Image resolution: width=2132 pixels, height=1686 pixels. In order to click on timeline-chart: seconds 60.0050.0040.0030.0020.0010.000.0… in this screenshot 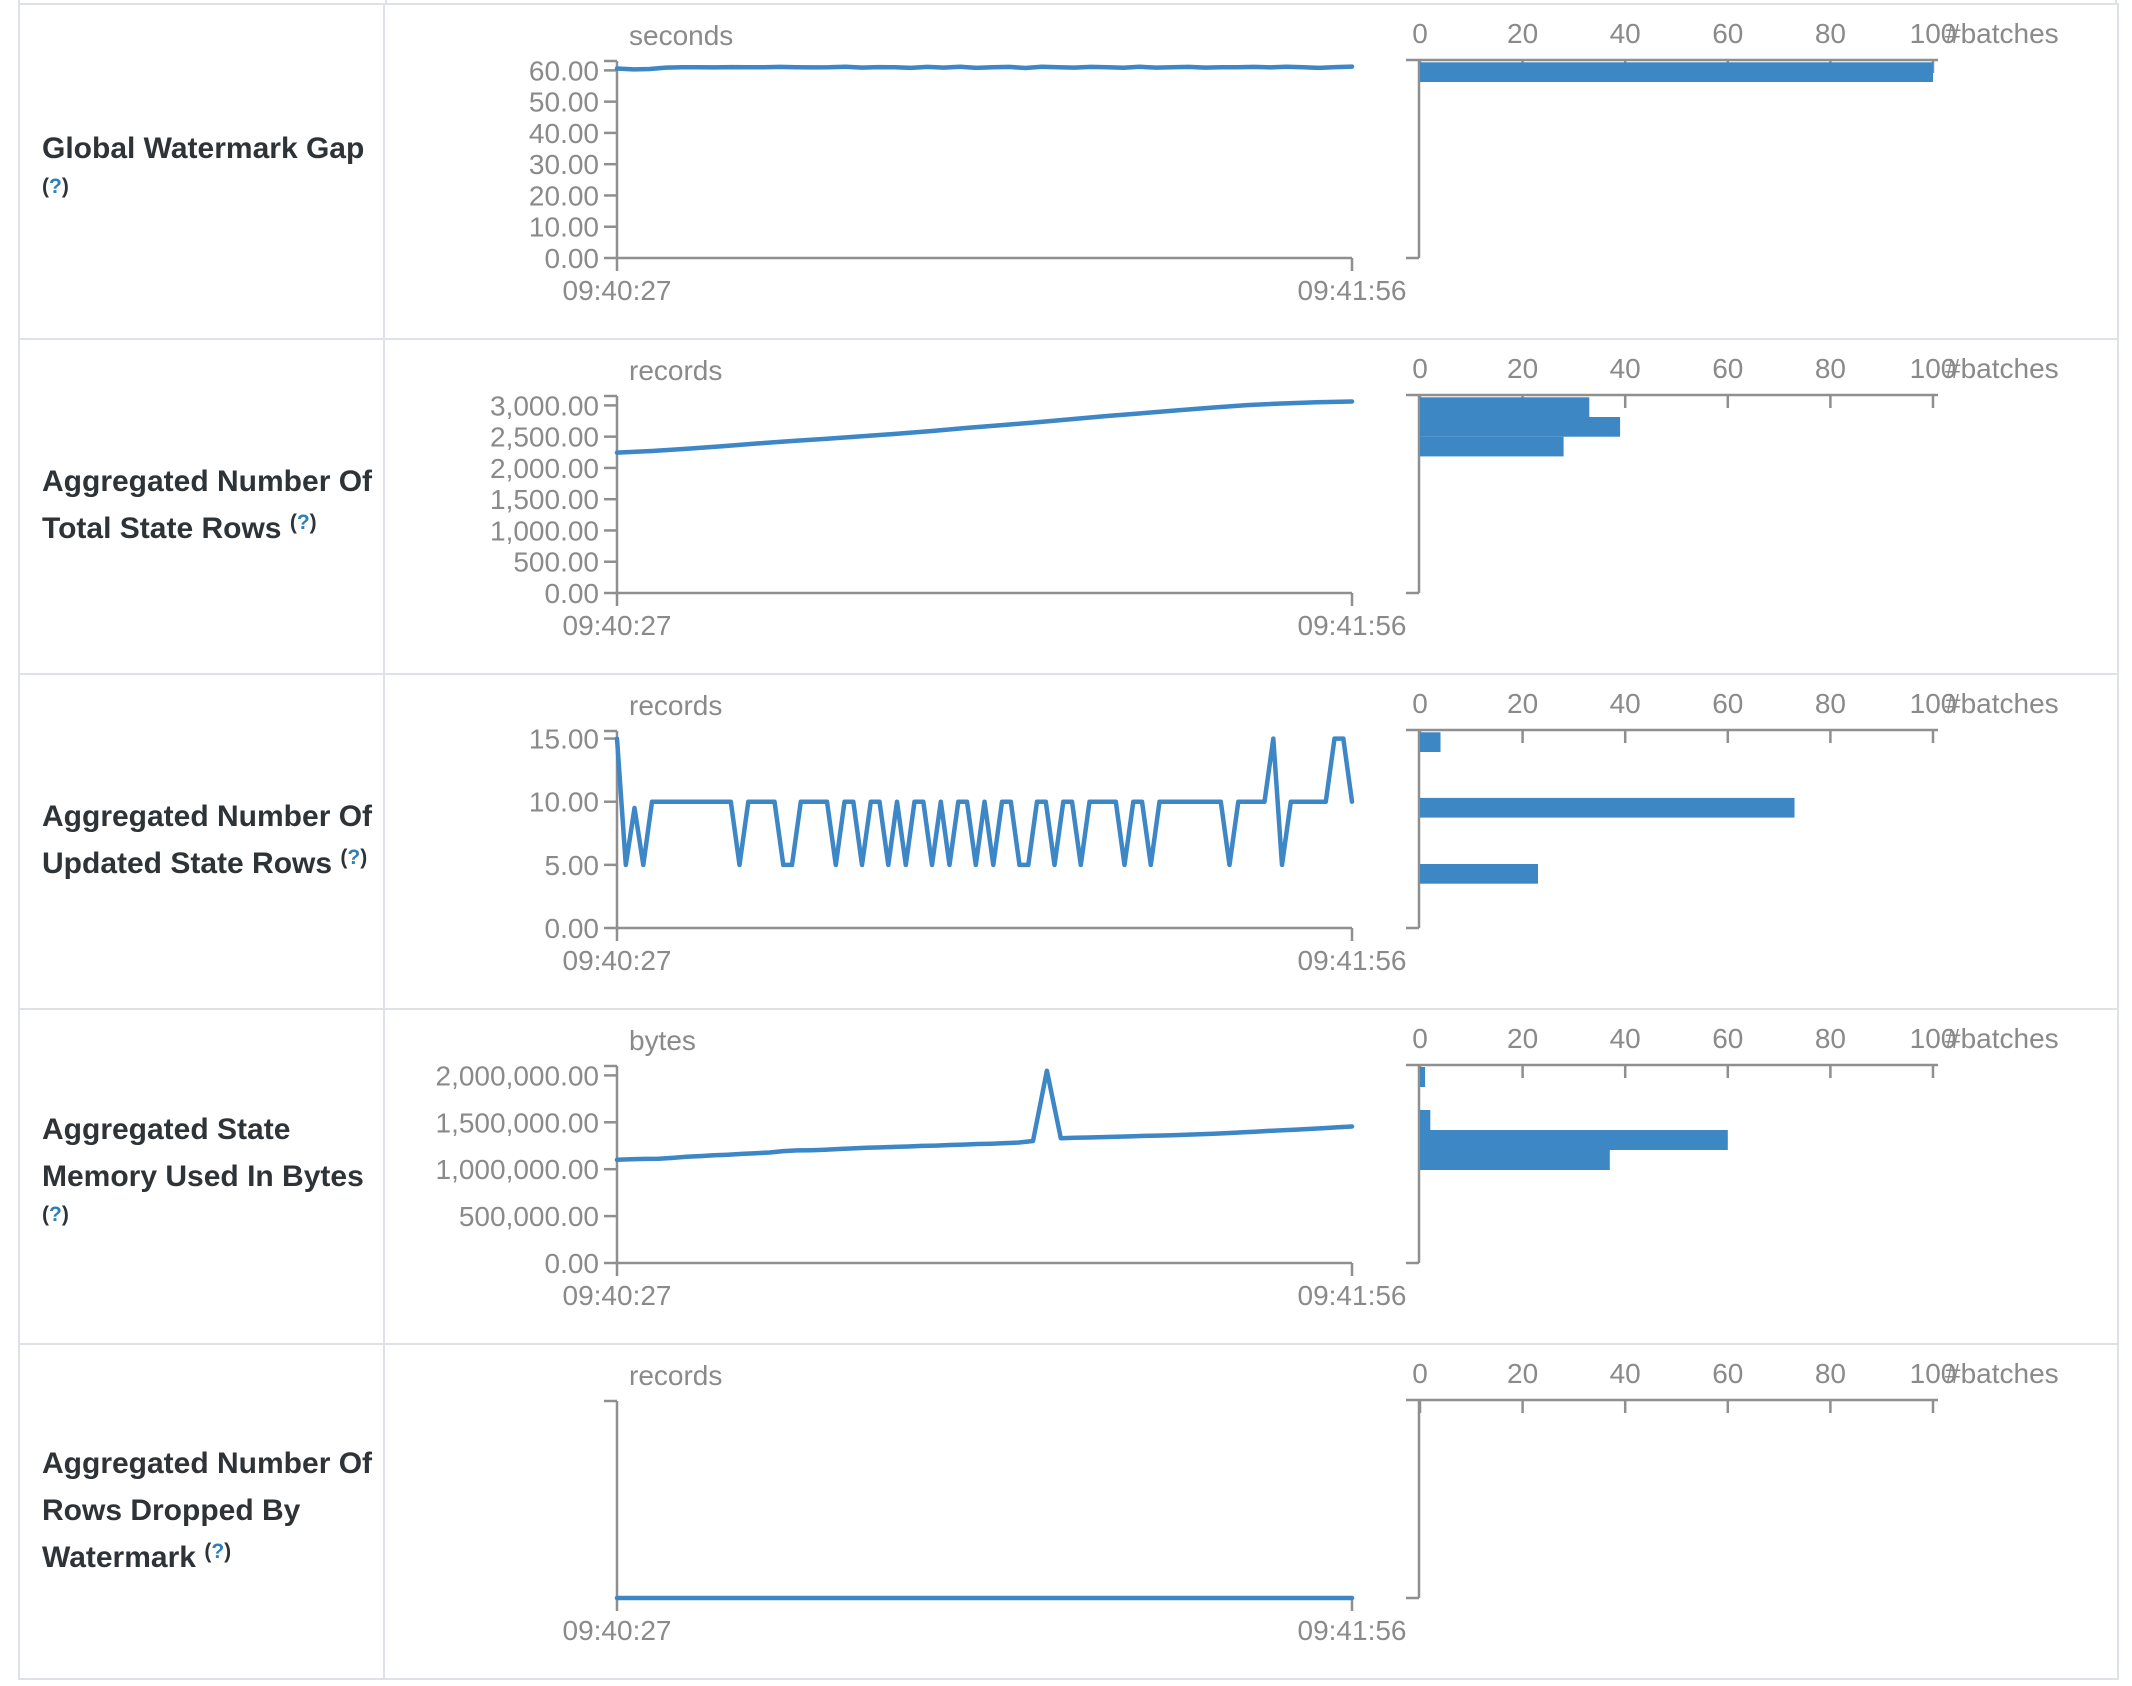, I will do `click(968, 163)`.